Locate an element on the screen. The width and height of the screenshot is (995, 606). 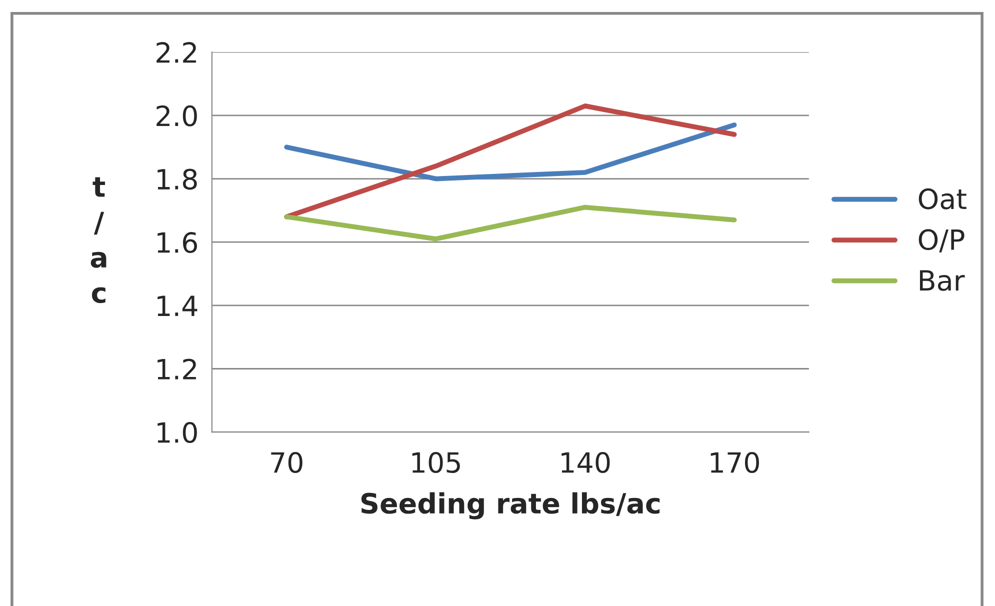
y-tick-label: 1.2 is located at coordinates (177, 369).